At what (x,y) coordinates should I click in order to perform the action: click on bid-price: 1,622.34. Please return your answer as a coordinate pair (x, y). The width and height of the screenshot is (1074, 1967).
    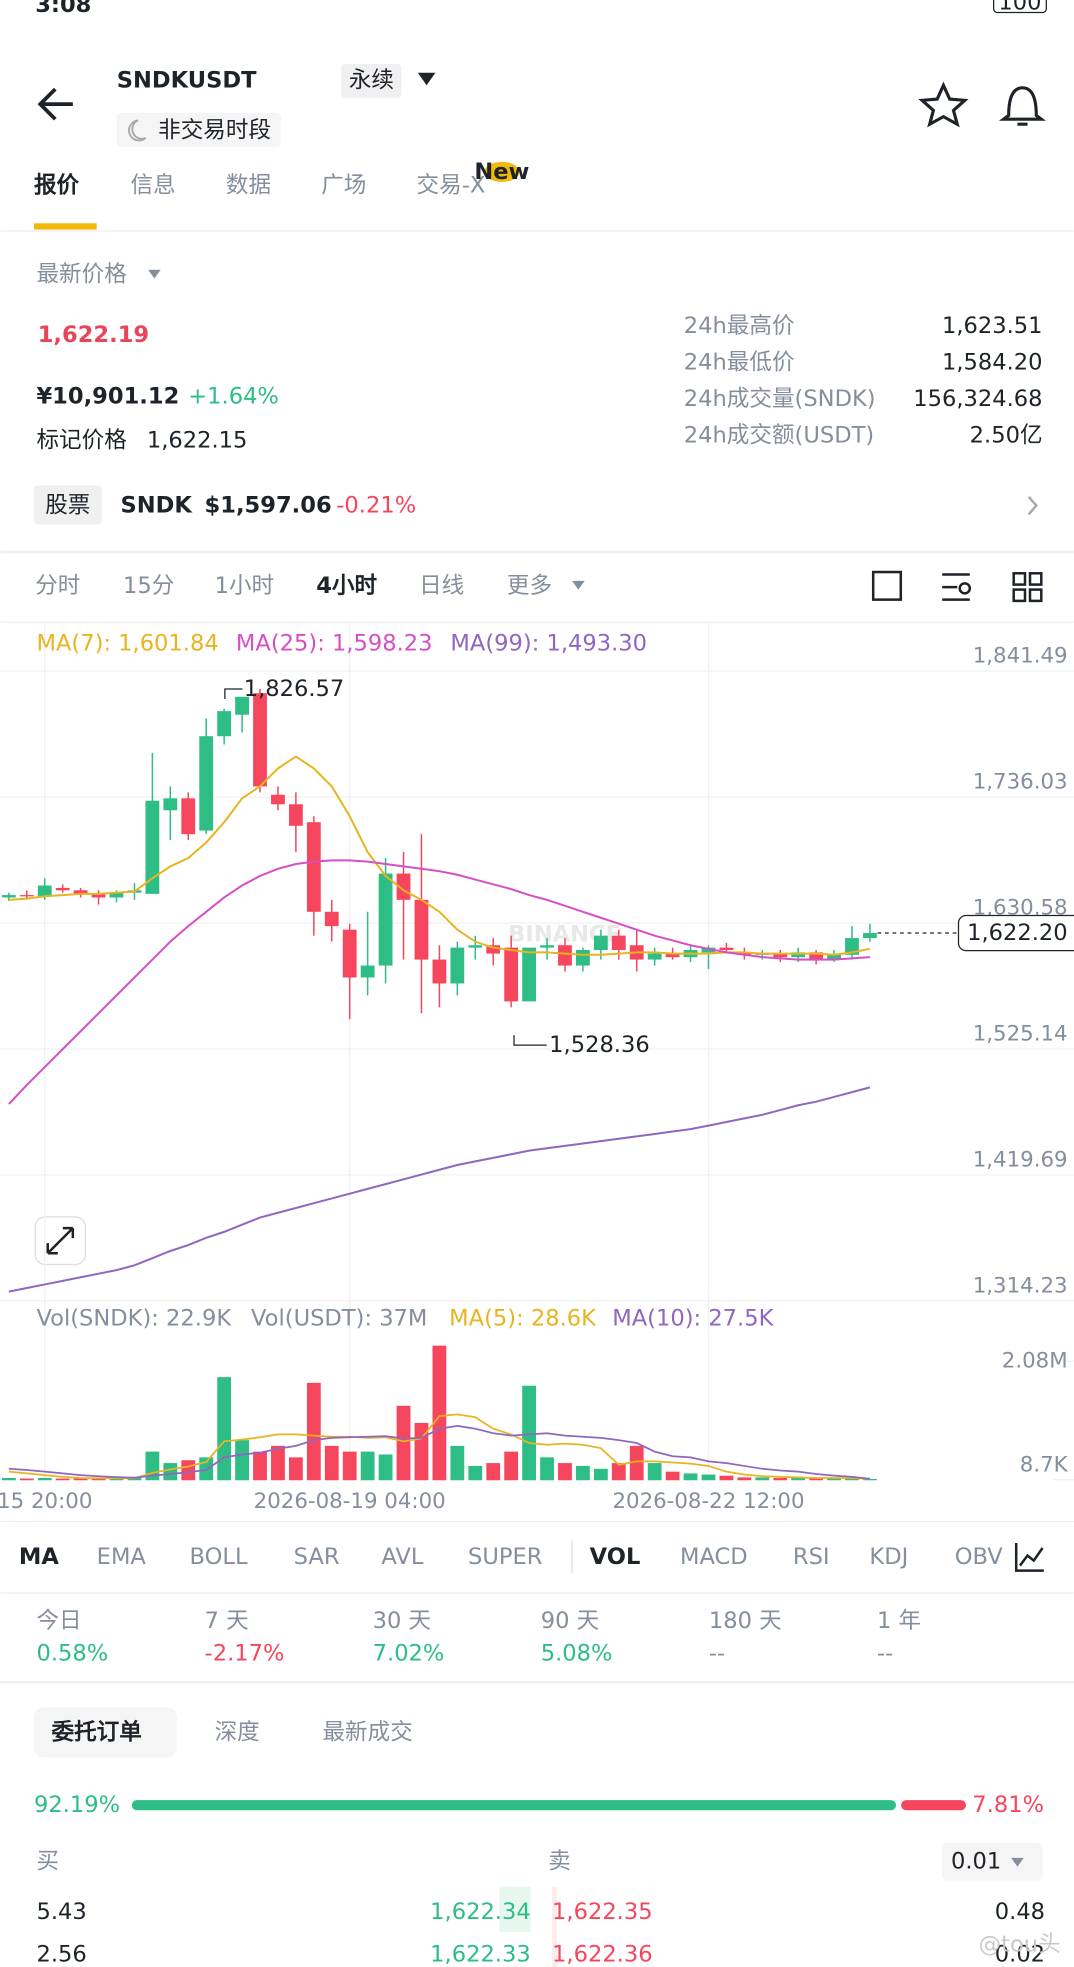
    Looking at the image, I should click on (480, 1912).